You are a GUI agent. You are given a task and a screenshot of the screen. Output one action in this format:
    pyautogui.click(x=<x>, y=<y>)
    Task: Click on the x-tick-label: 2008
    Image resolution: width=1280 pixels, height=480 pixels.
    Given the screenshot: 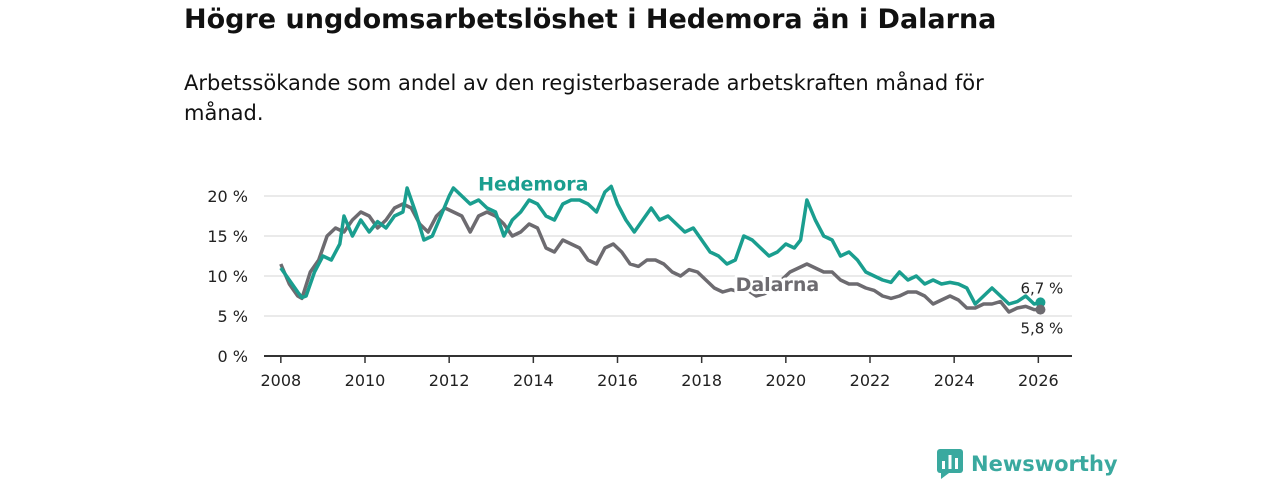 What is the action you would take?
    pyautogui.click(x=280, y=380)
    